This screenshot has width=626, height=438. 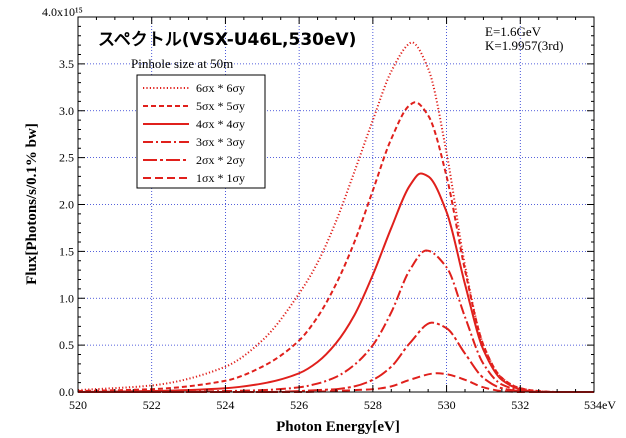 I want to click on info-k-value: K=1.9957(3rd), so click(x=524, y=45).